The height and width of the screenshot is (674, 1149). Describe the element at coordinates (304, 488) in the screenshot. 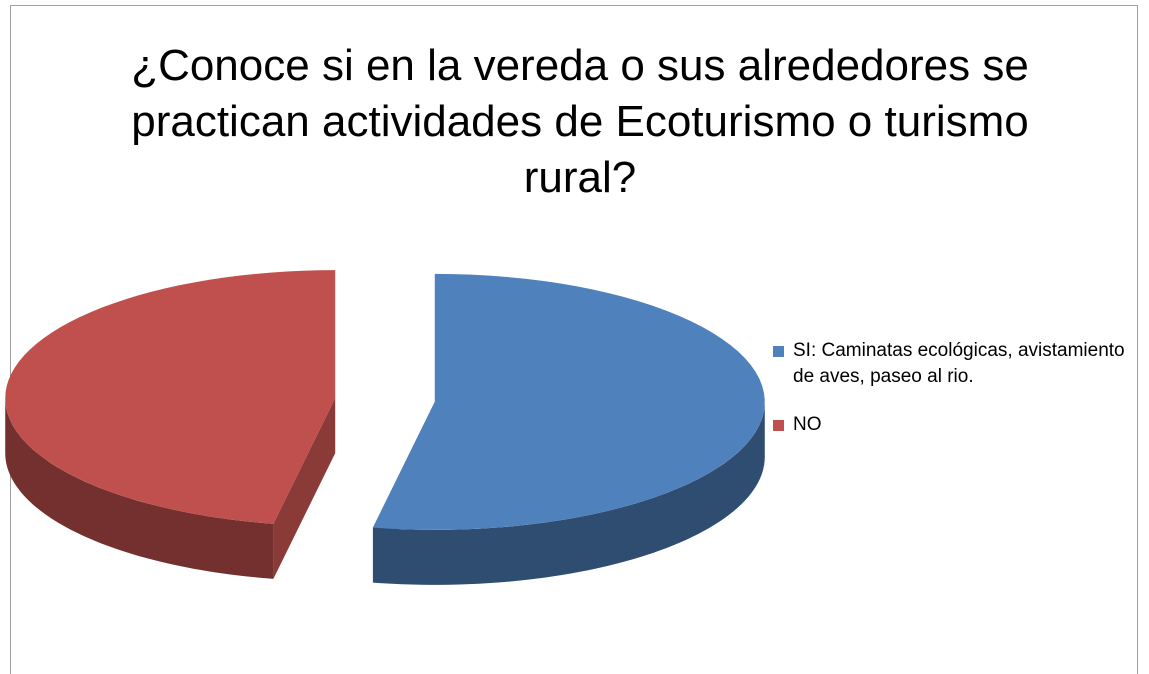

I see `slice-wall` at that location.